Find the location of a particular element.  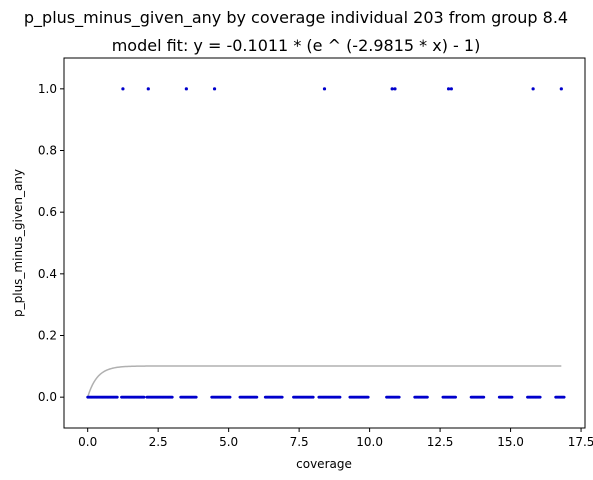

x-tick-label: 12.5 is located at coordinates (440, 442).